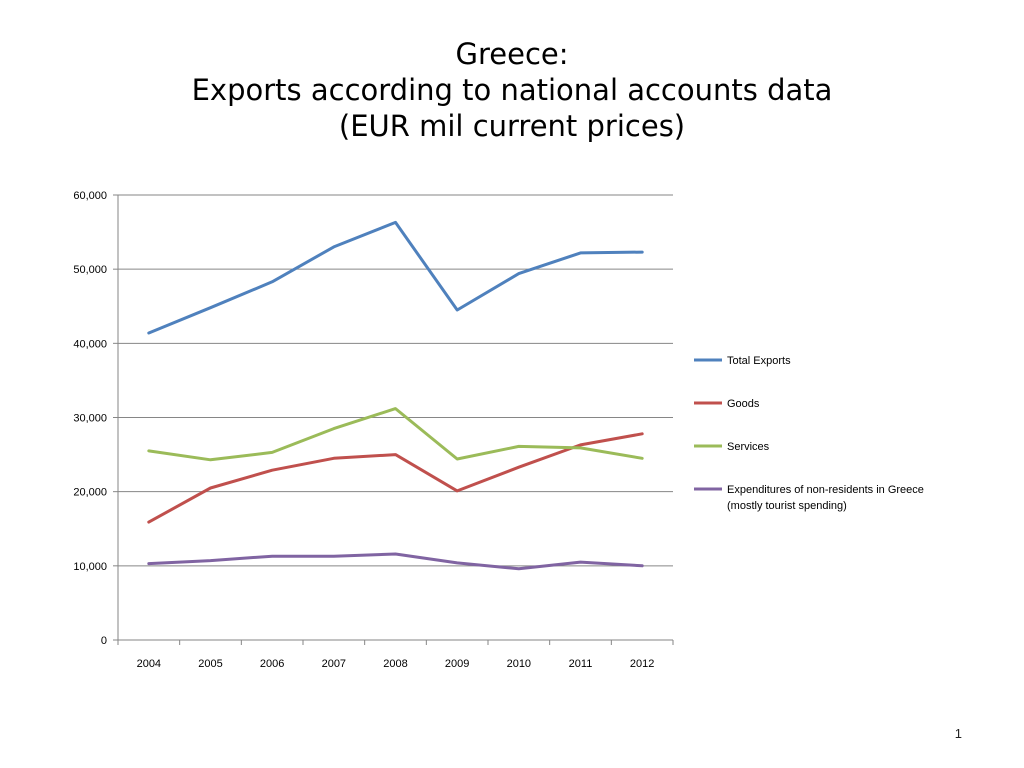 The image size is (1024, 768). I want to click on y-tick-label: 30,000, so click(90, 419).